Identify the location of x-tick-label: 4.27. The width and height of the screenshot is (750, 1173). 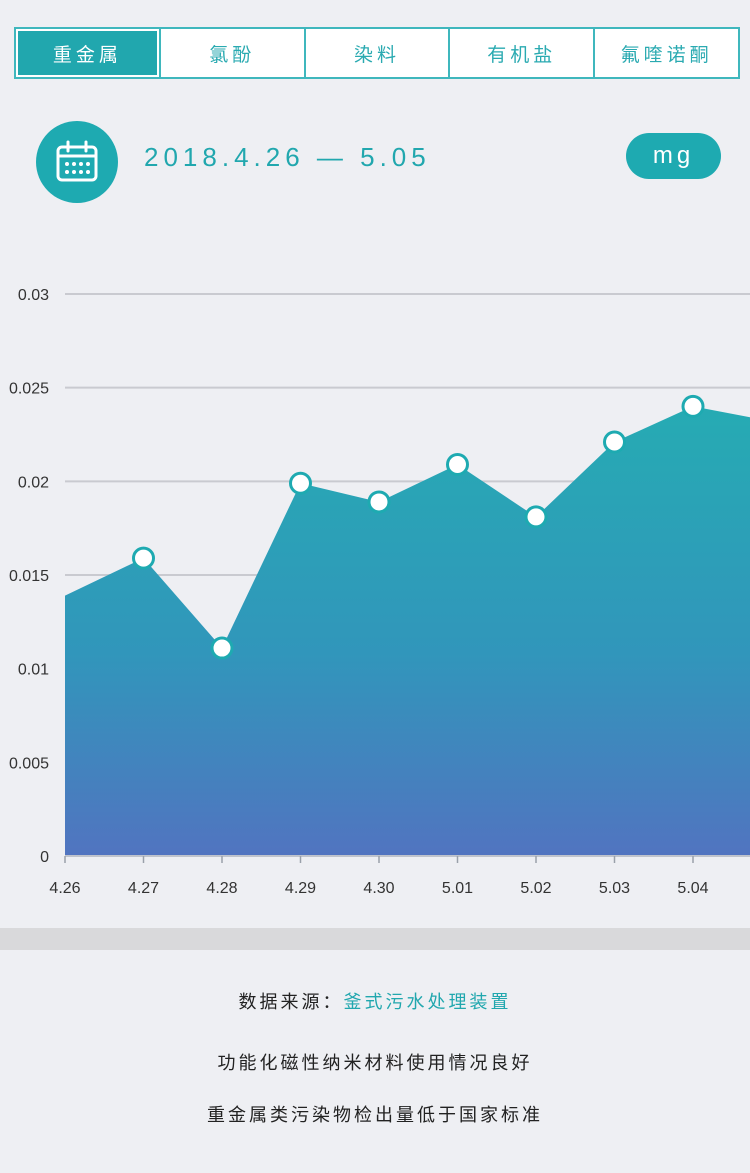
(143, 888).